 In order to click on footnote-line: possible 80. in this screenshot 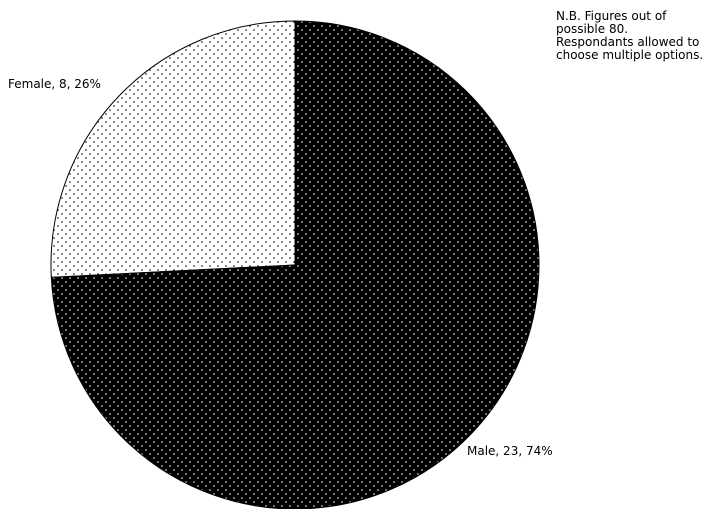, I will do `click(592, 29)`.